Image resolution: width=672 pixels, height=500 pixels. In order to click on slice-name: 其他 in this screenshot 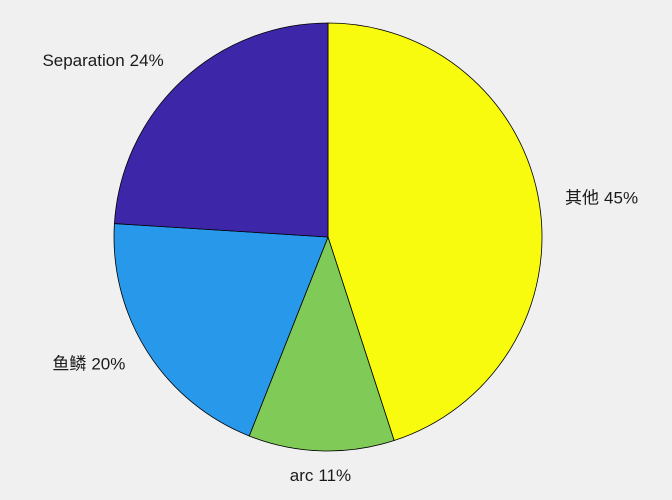, I will do `click(582, 198)`.